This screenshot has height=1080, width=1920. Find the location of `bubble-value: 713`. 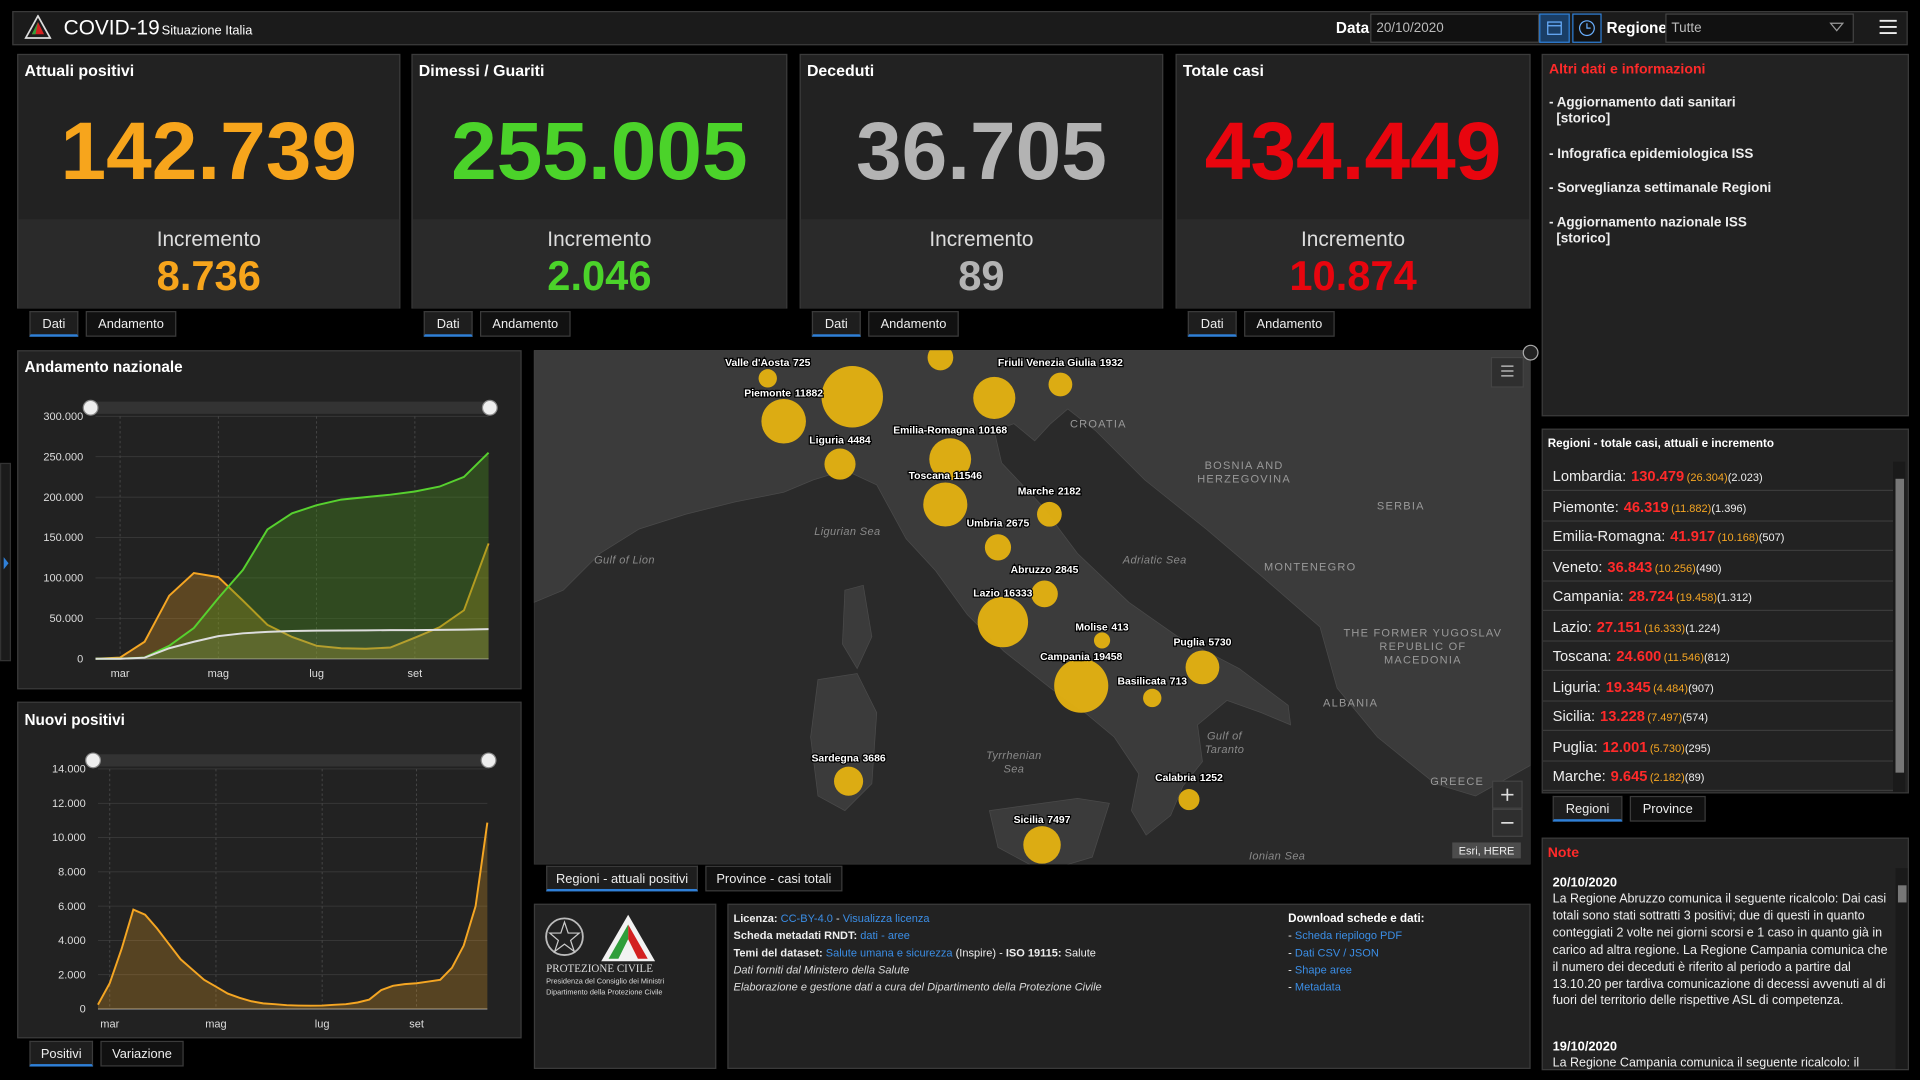

bubble-value: 713 is located at coordinates (1179, 681).